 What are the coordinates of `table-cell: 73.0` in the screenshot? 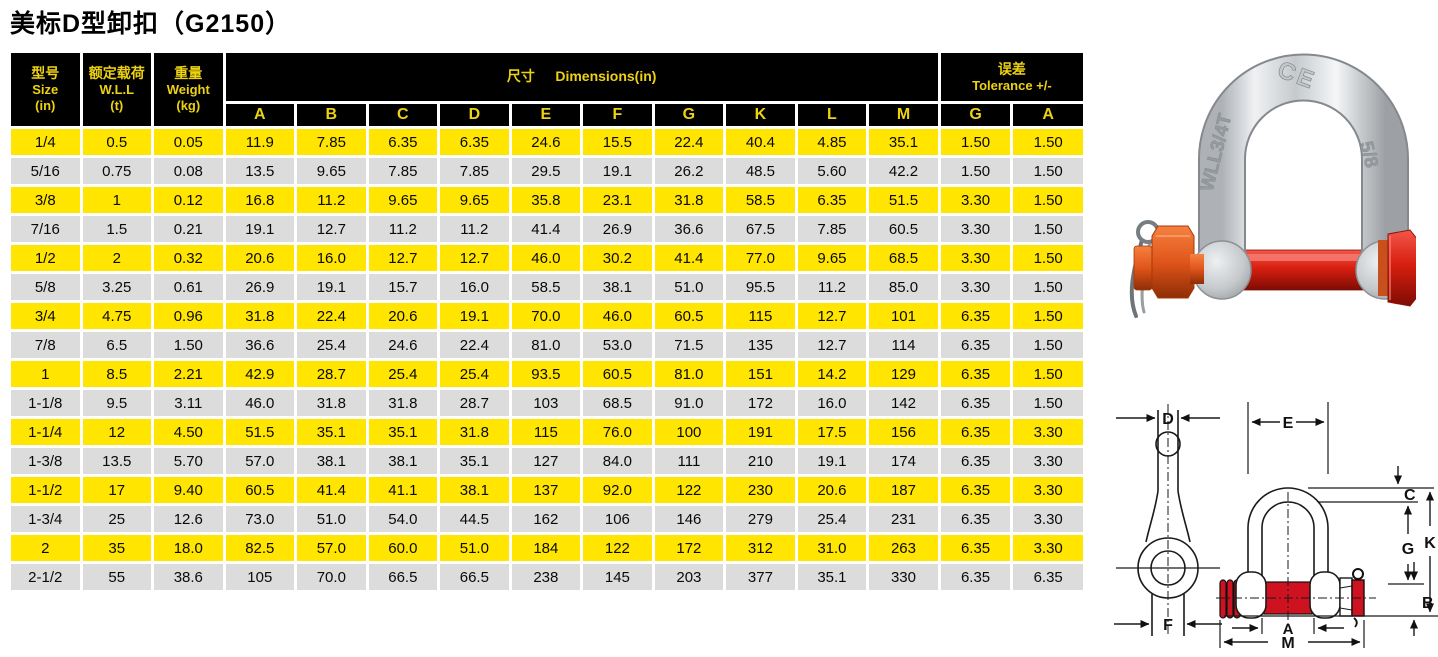 It's located at (260, 519).